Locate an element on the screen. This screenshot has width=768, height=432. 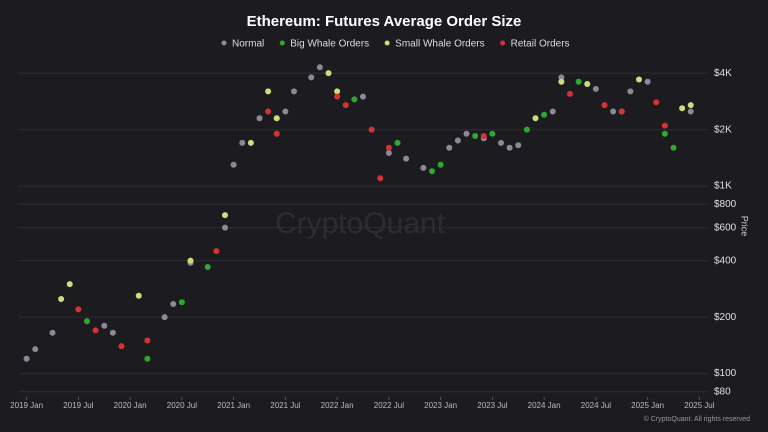
x-tick-label: 2020 Jan is located at coordinates (130, 405).